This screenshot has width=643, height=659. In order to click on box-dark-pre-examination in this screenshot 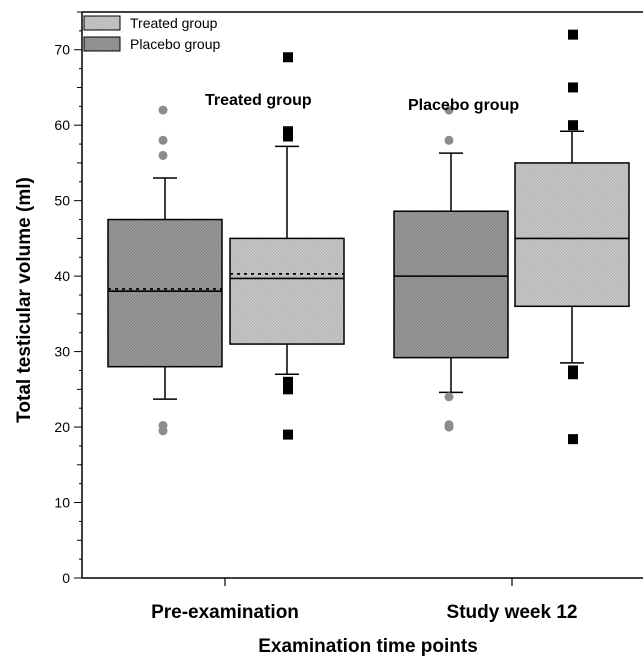, I will do `click(165, 288)`.